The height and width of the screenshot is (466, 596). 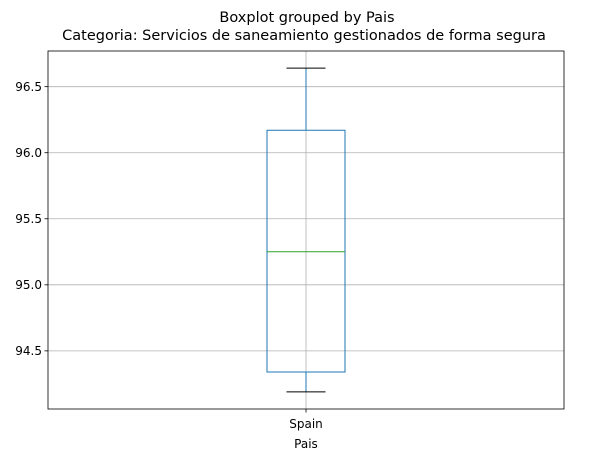 What do you see at coordinates (28, 285) in the screenshot?
I see `y-tick-label: 95.0` at bounding box center [28, 285].